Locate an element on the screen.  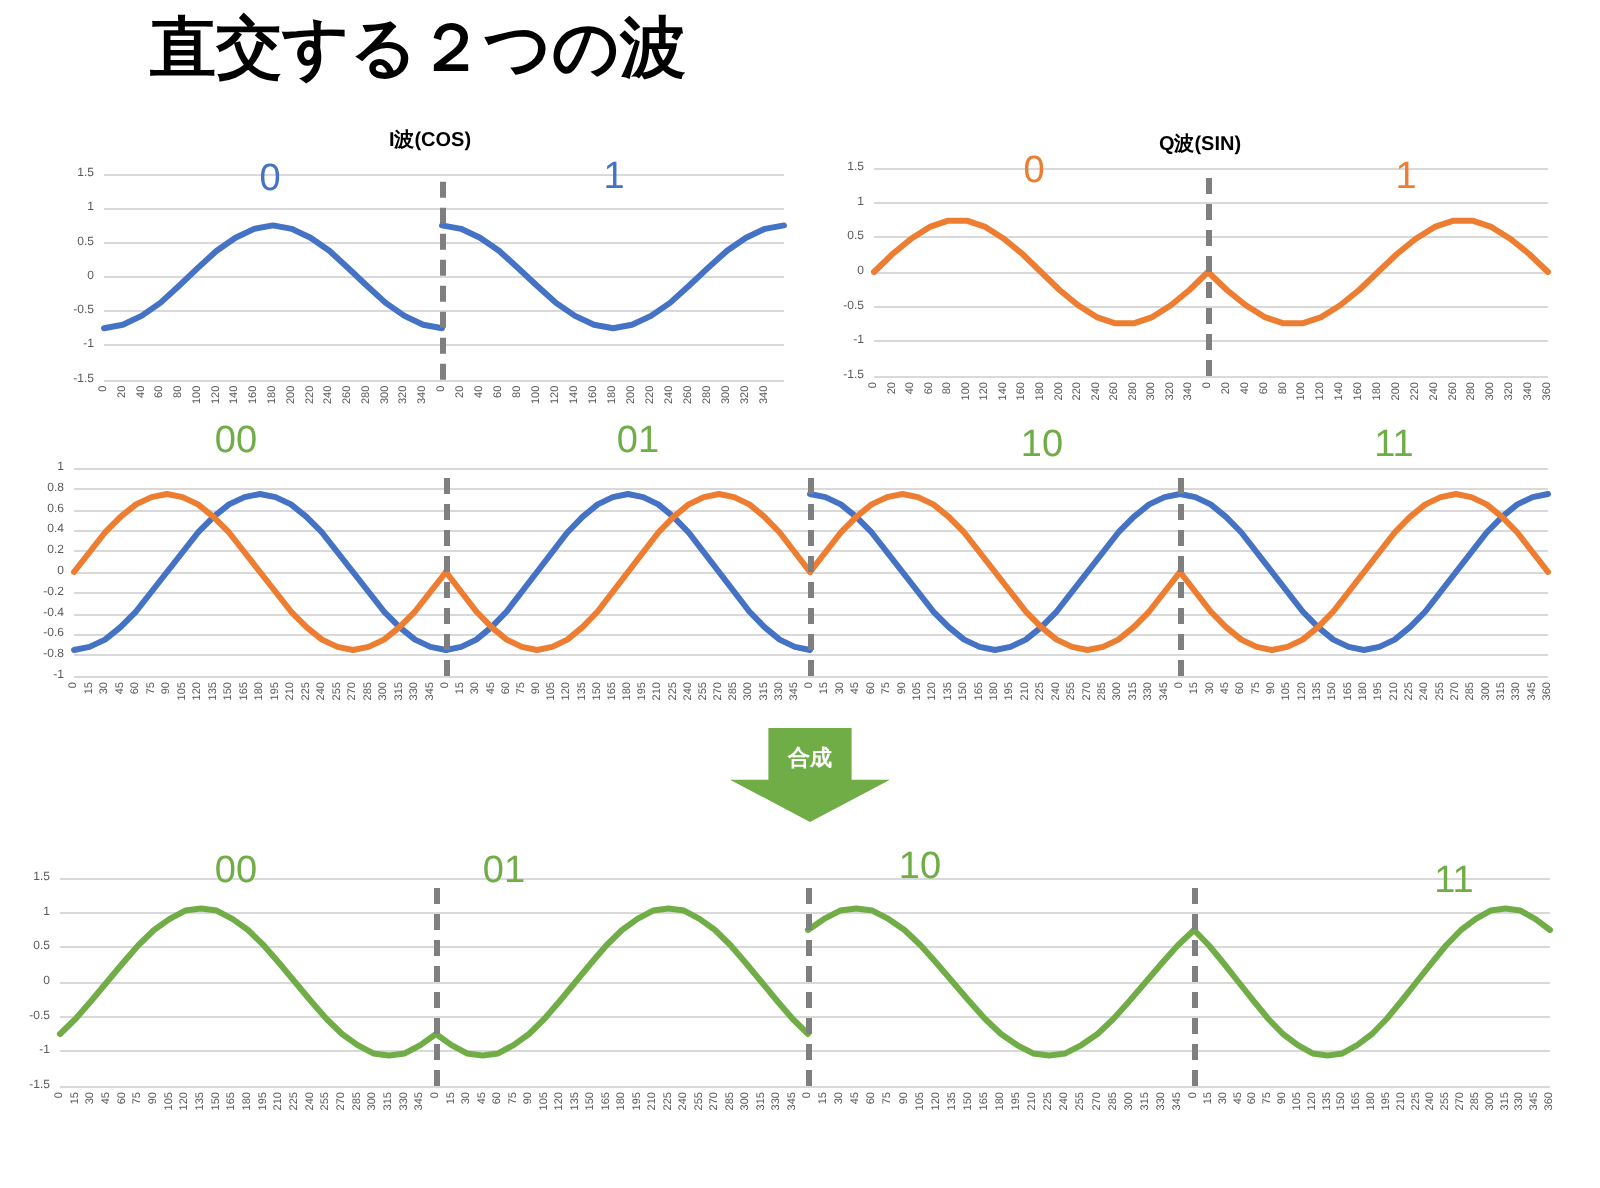
annotation: 11 is located at coordinates (1454, 881).